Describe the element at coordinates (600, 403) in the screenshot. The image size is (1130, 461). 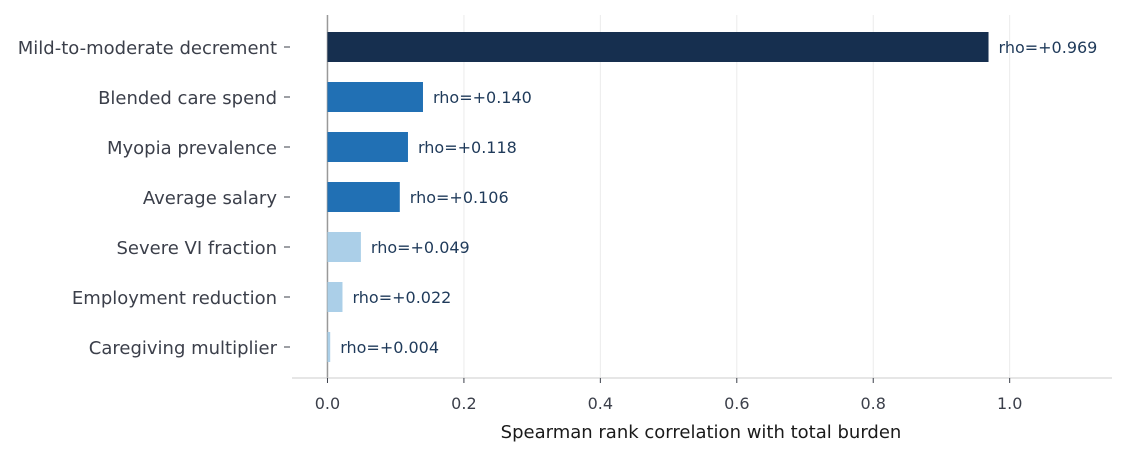
I see `x-tick-label: 0.4` at that location.